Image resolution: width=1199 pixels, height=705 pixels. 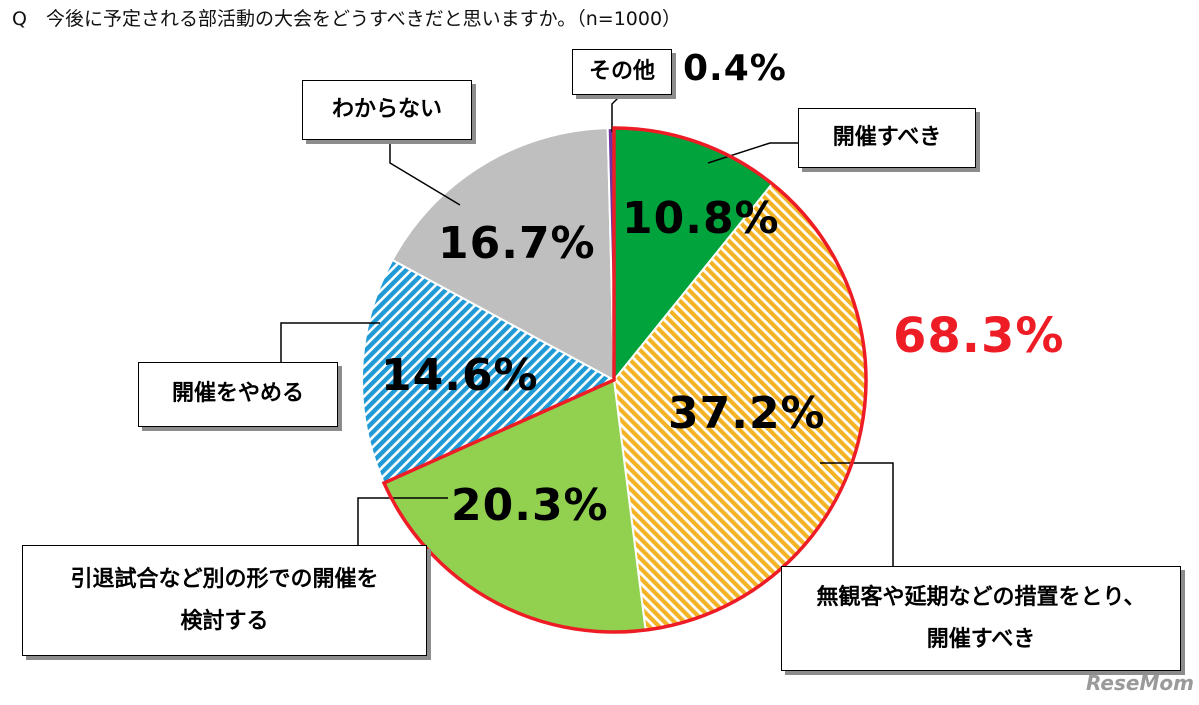 I want to click on label-hold-with-measures-line1: 無観客や延期などの措置をとり、, so click(x=981, y=597).